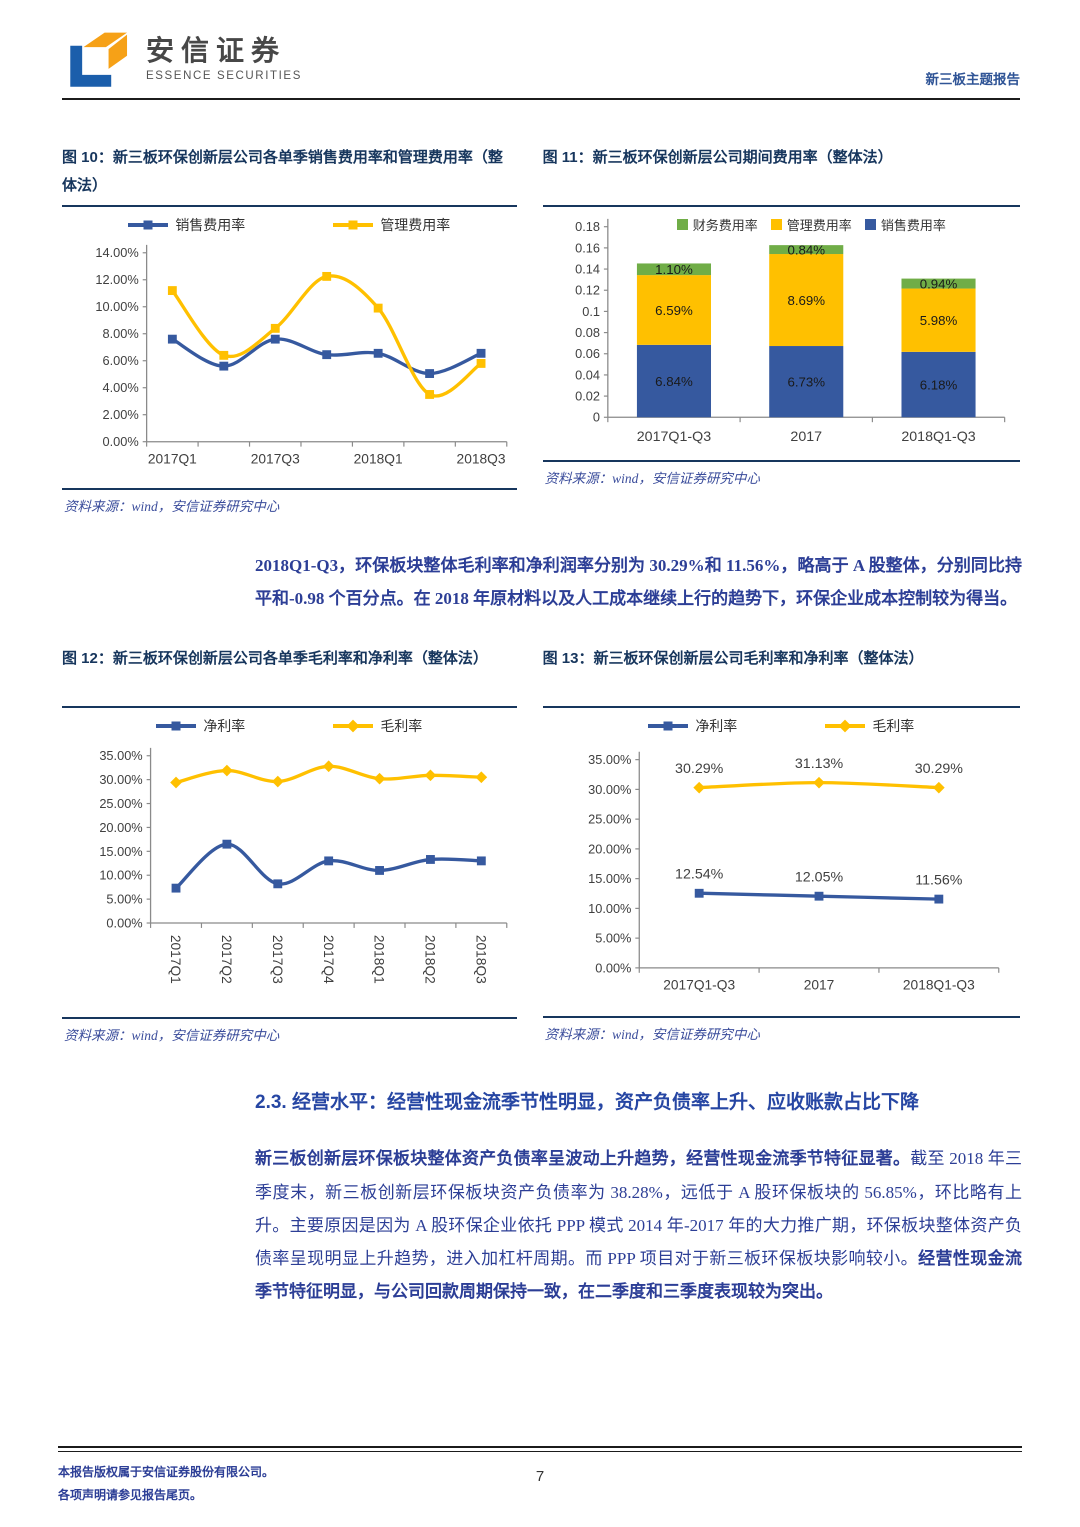 This screenshot has height=1527, width=1080. What do you see at coordinates (781, 206) in the screenshot?
I see `figure-11-title-rule` at bounding box center [781, 206].